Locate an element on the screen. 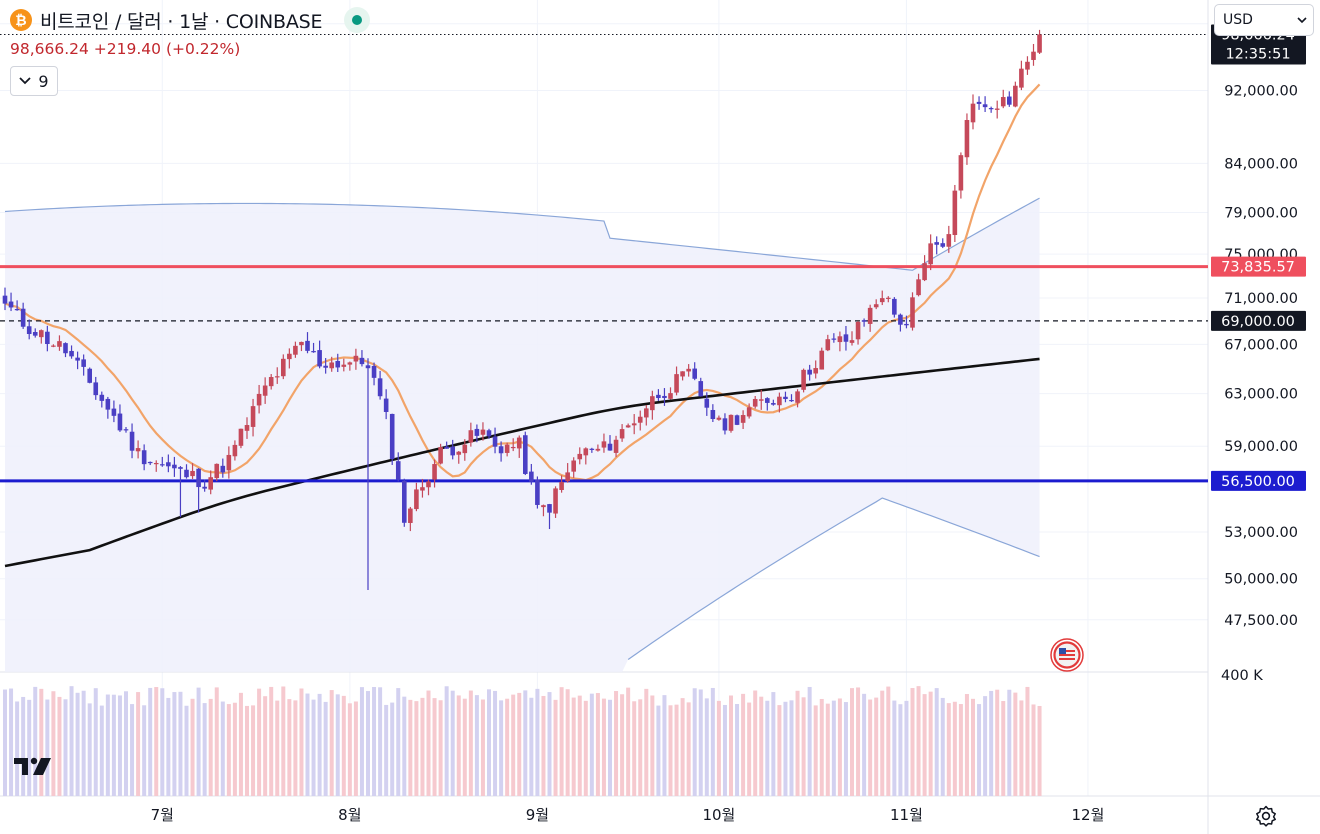 This screenshot has width=1320, height=834. symbol-title: 비트코인 / 달러 · 1날 · COINBASE is located at coordinates (181, 21).